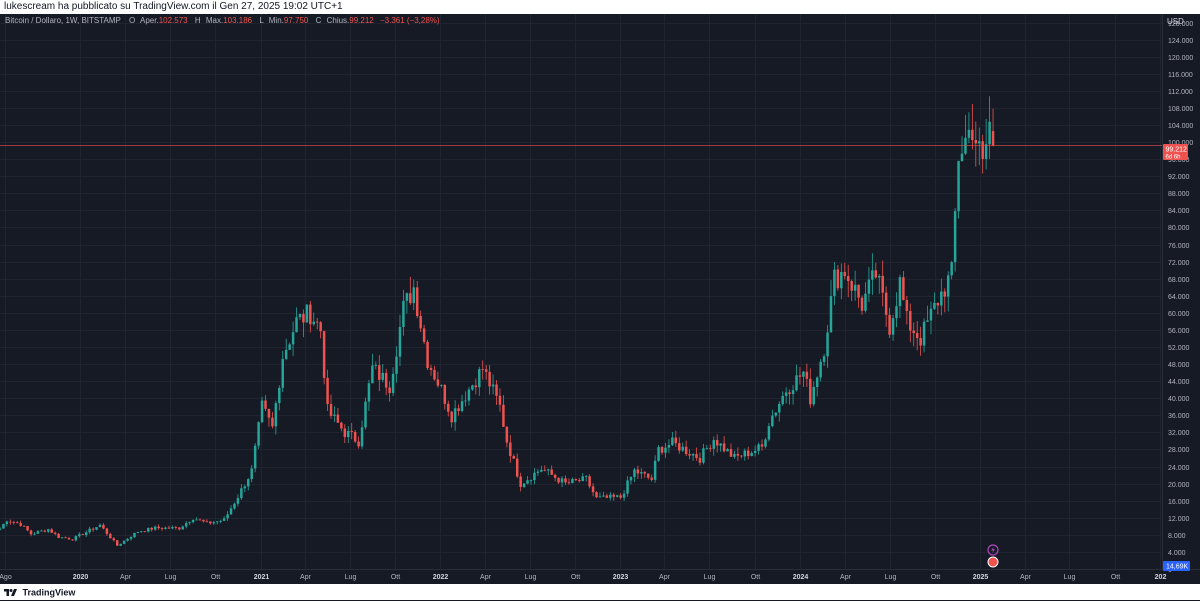  Describe the element at coordinates (1179, 450) in the screenshot. I see `y-tick-label: 28.000` at that location.